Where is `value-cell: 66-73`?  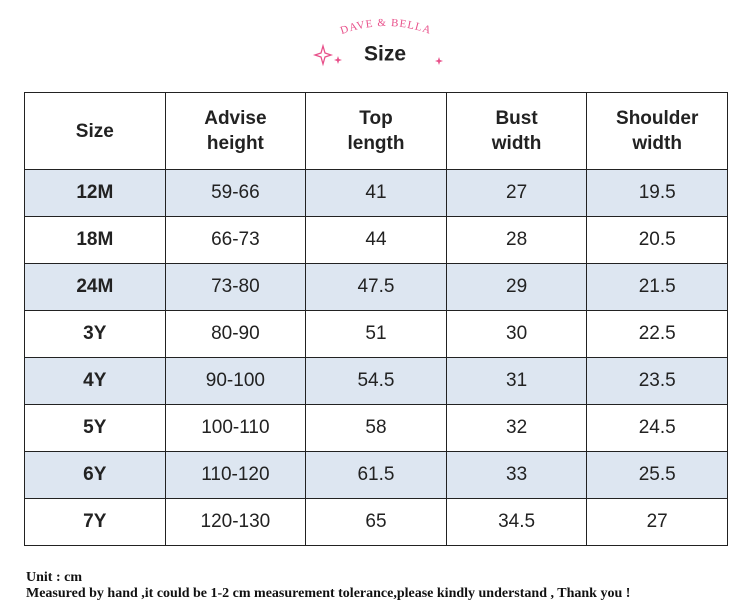
value-cell: 66-73 is located at coordinates (235, 240).